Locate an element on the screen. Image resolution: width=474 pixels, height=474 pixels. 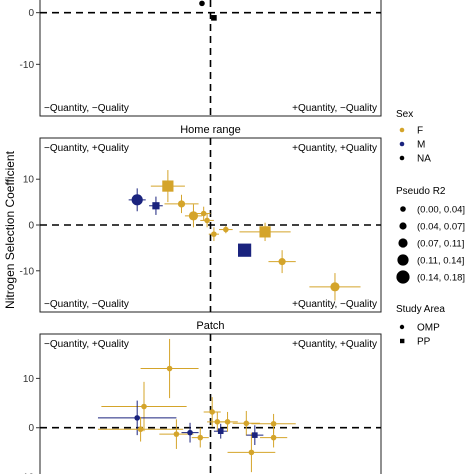
legend-area-swatch-square is located at coordinates (402, 341).